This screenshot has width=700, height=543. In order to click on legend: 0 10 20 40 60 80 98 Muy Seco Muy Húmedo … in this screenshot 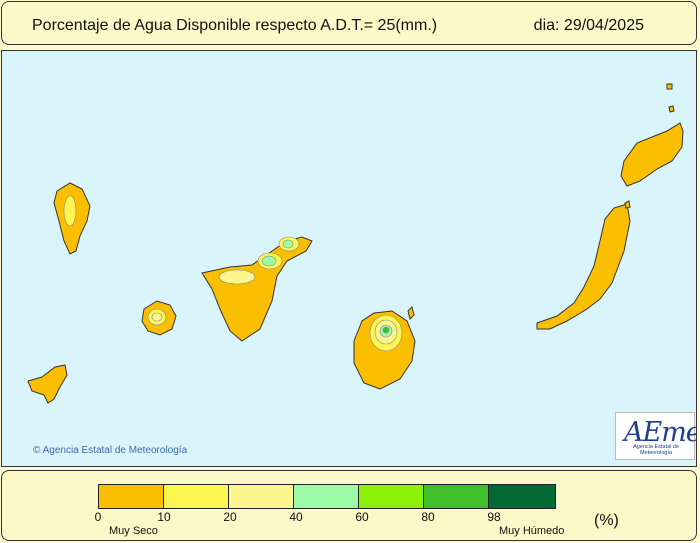, I will do `click(349, 505)`.